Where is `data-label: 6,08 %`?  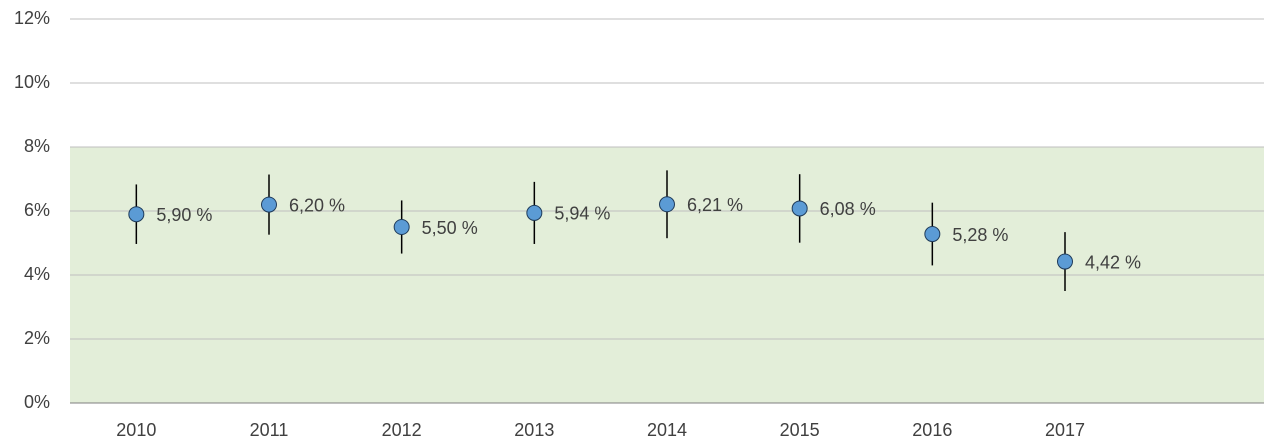
data-label: 6,08 % is located at coordinates (848, 209).